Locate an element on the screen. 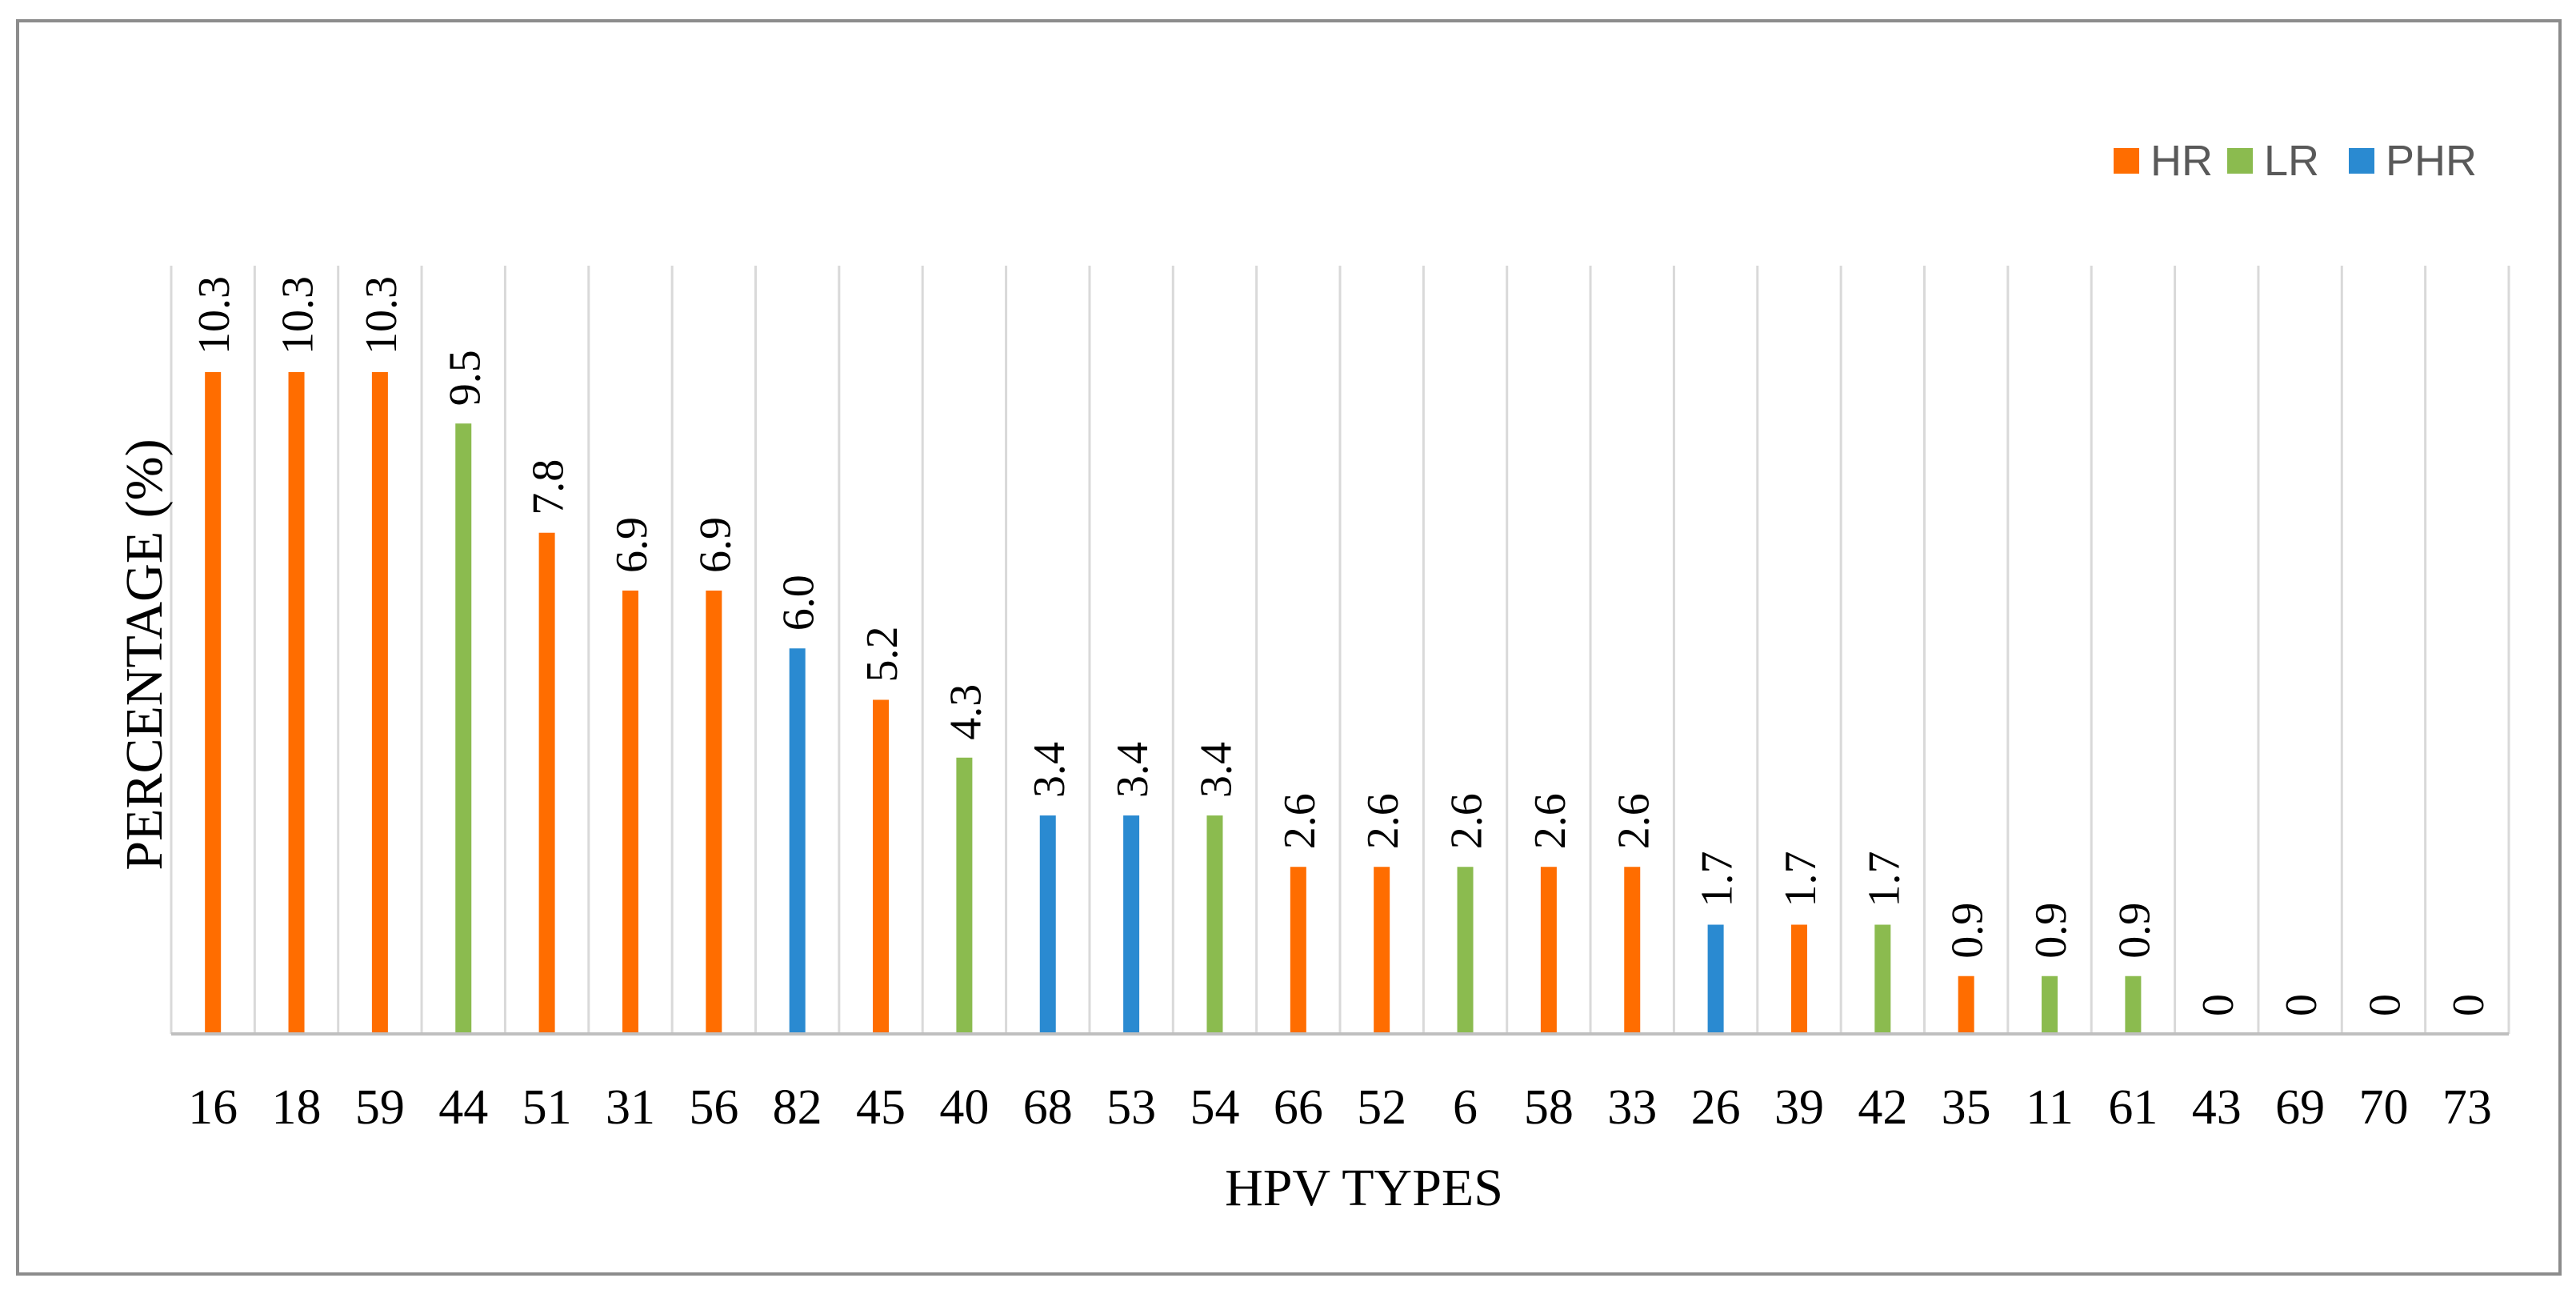  x-tick-label: 68 is located at coordinates (1048, 1107).